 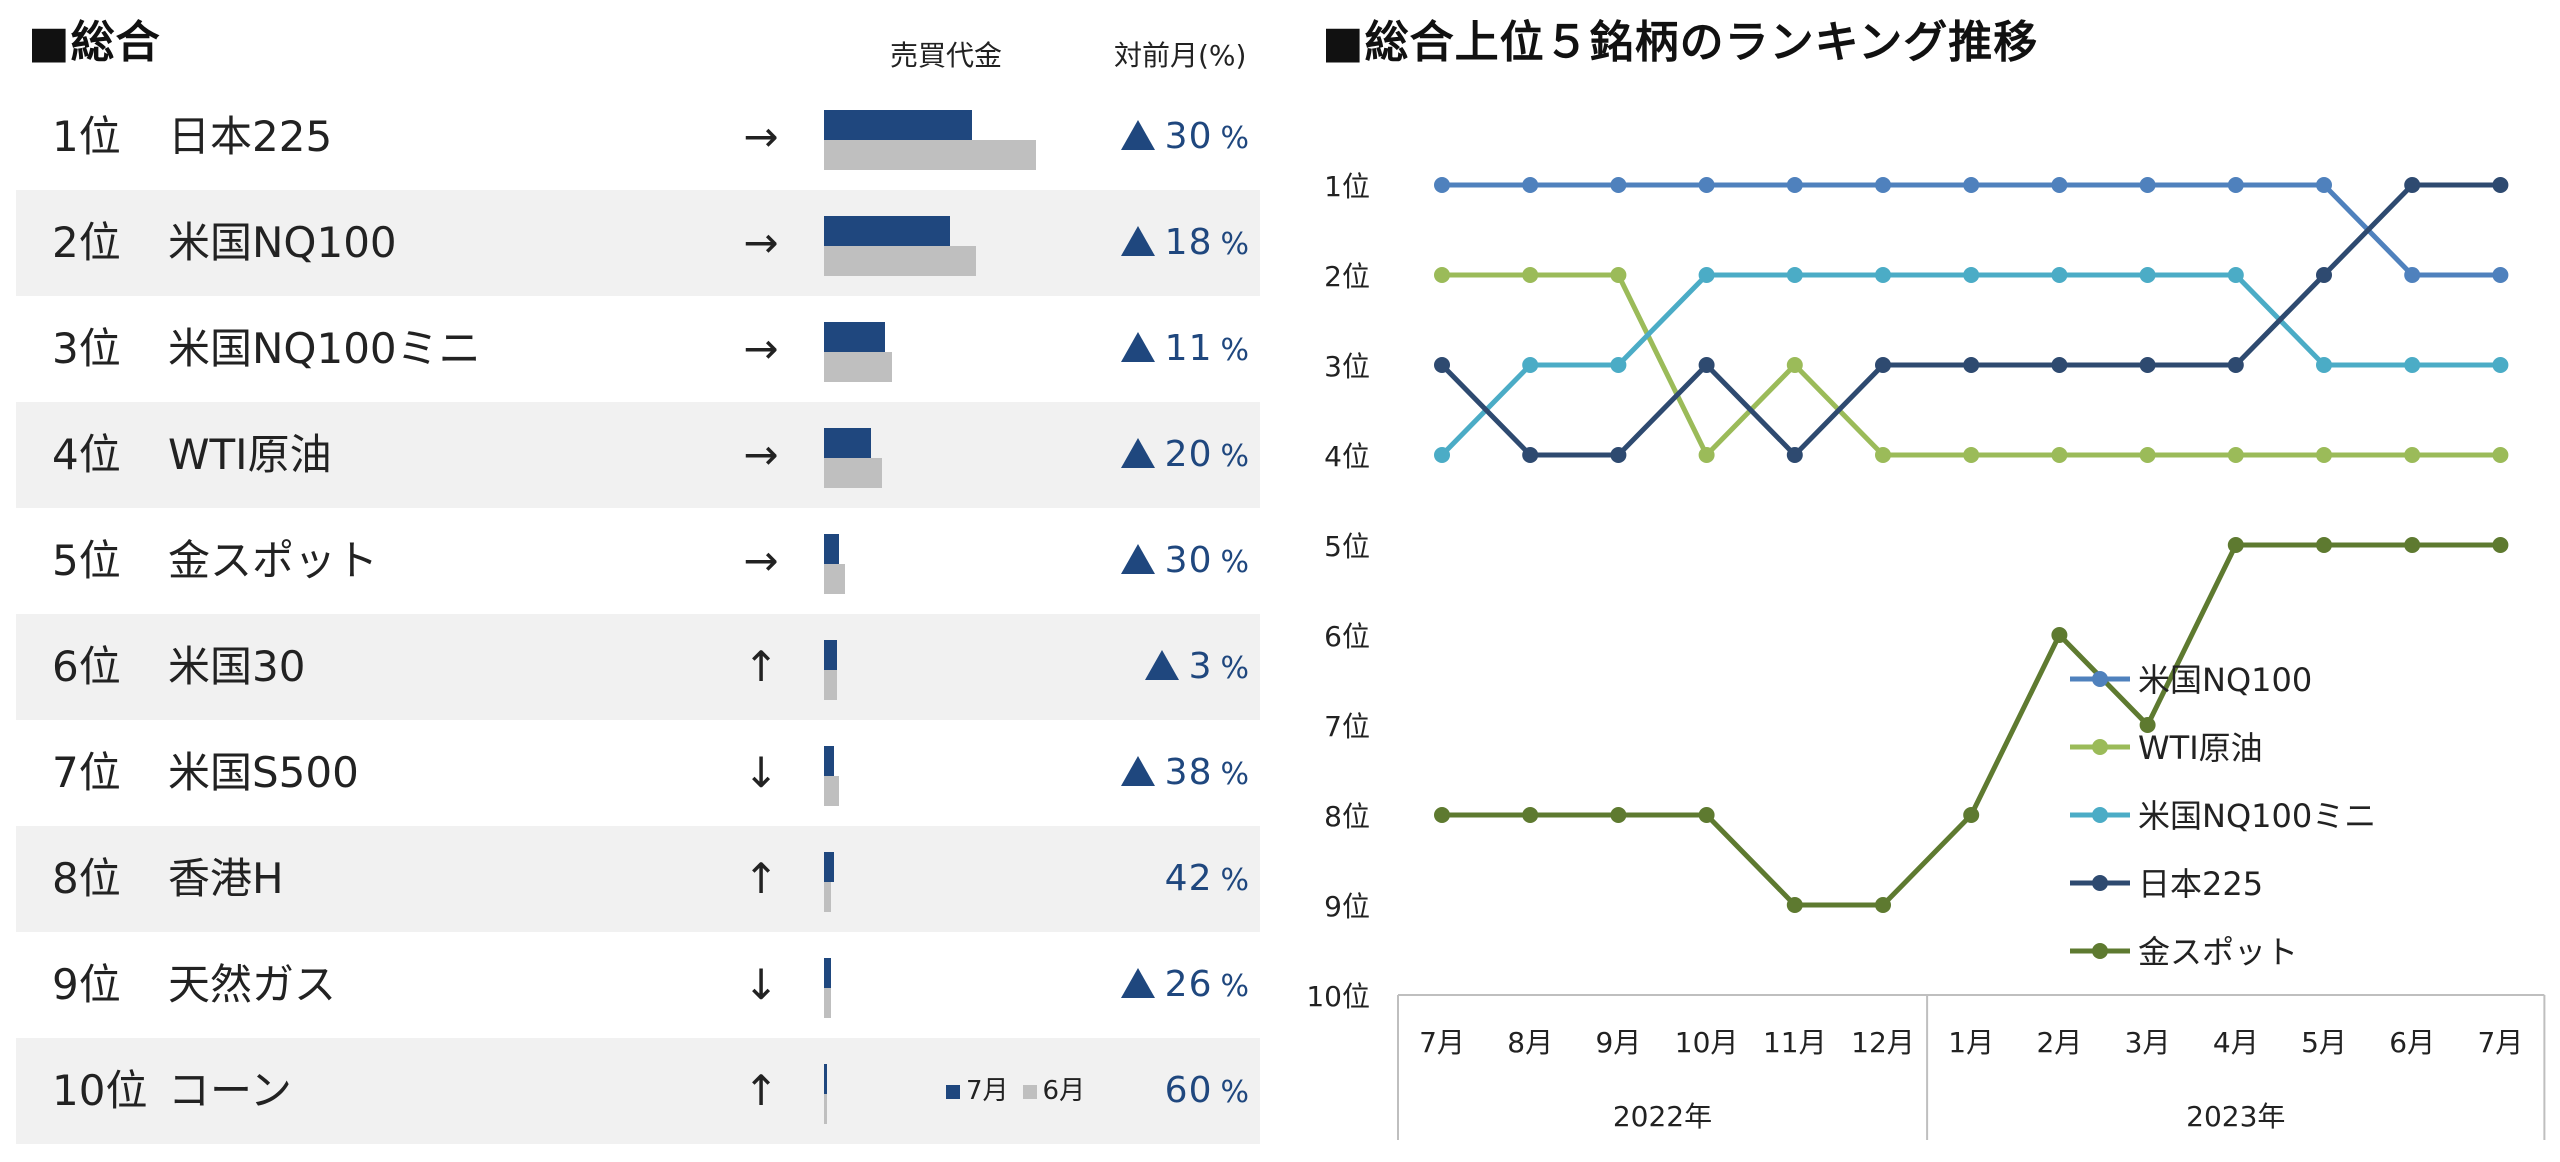 What do you see at coordinates (1347, 726) in the screenshot?
I see `y-tick-label: 7位` at bounding box center [1347, 726].